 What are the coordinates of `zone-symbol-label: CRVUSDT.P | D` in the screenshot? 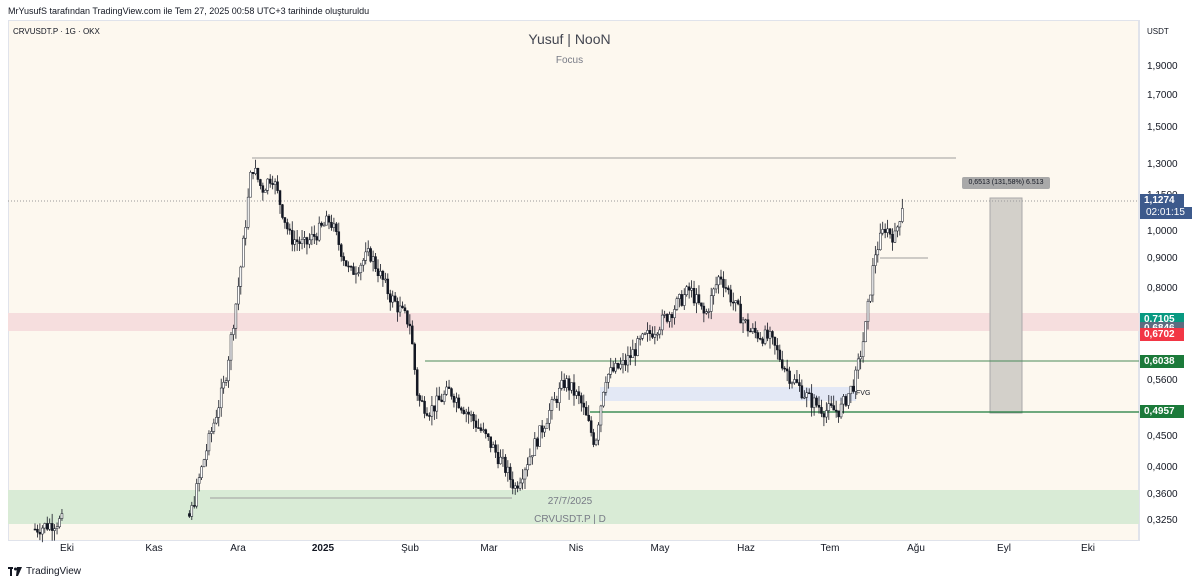 It's located at (570, 519).